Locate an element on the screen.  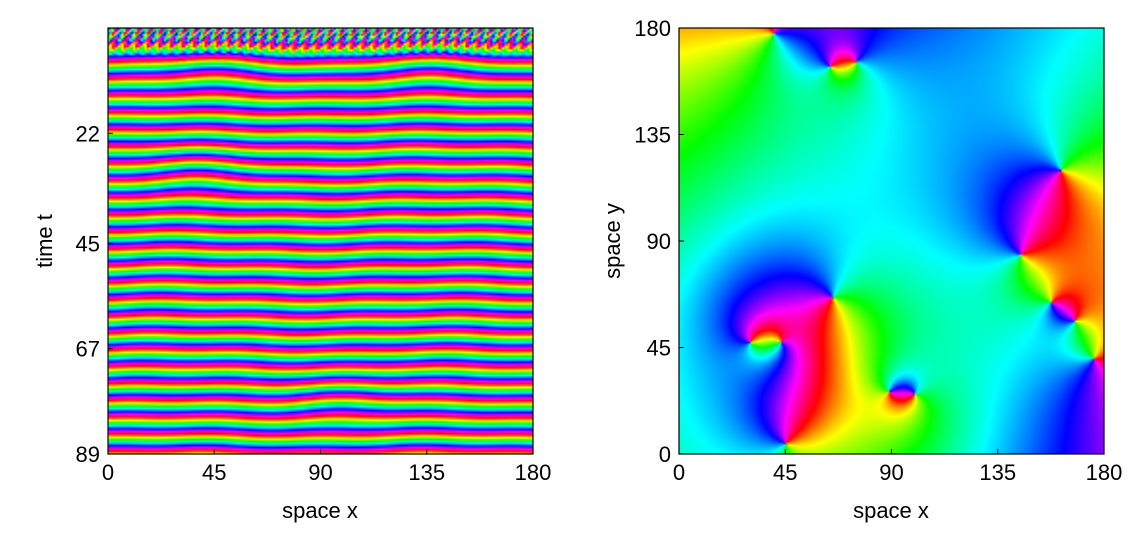
left-xtick-label: 180 is located at coordinates (533, 472).